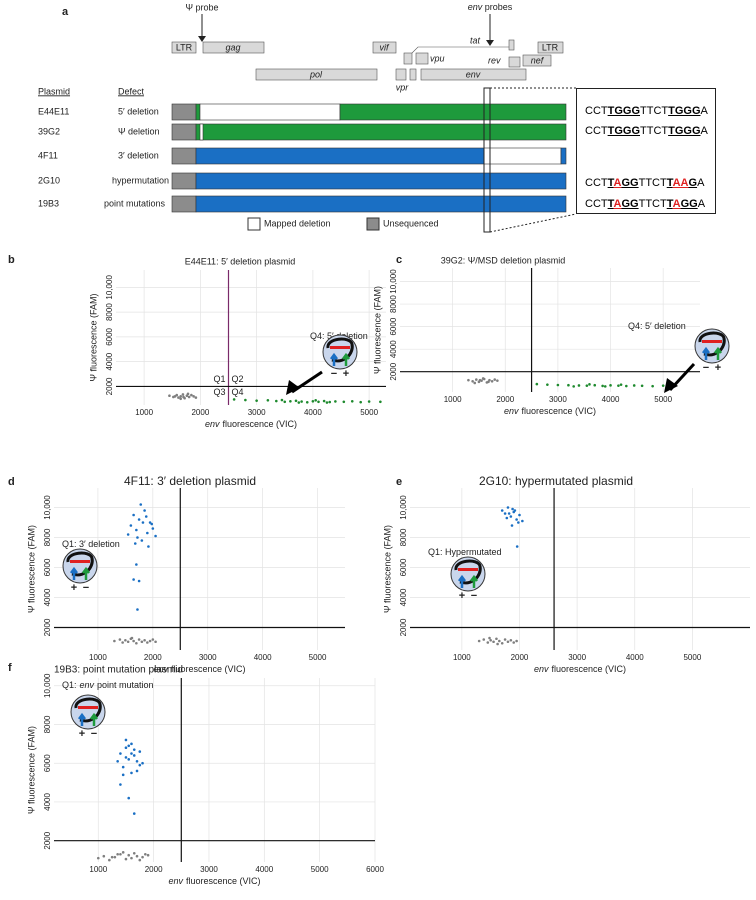  What do you see at coordinates (86, 588) in the screenshot?
I see `sign: −` at bounding box center [86, 588].